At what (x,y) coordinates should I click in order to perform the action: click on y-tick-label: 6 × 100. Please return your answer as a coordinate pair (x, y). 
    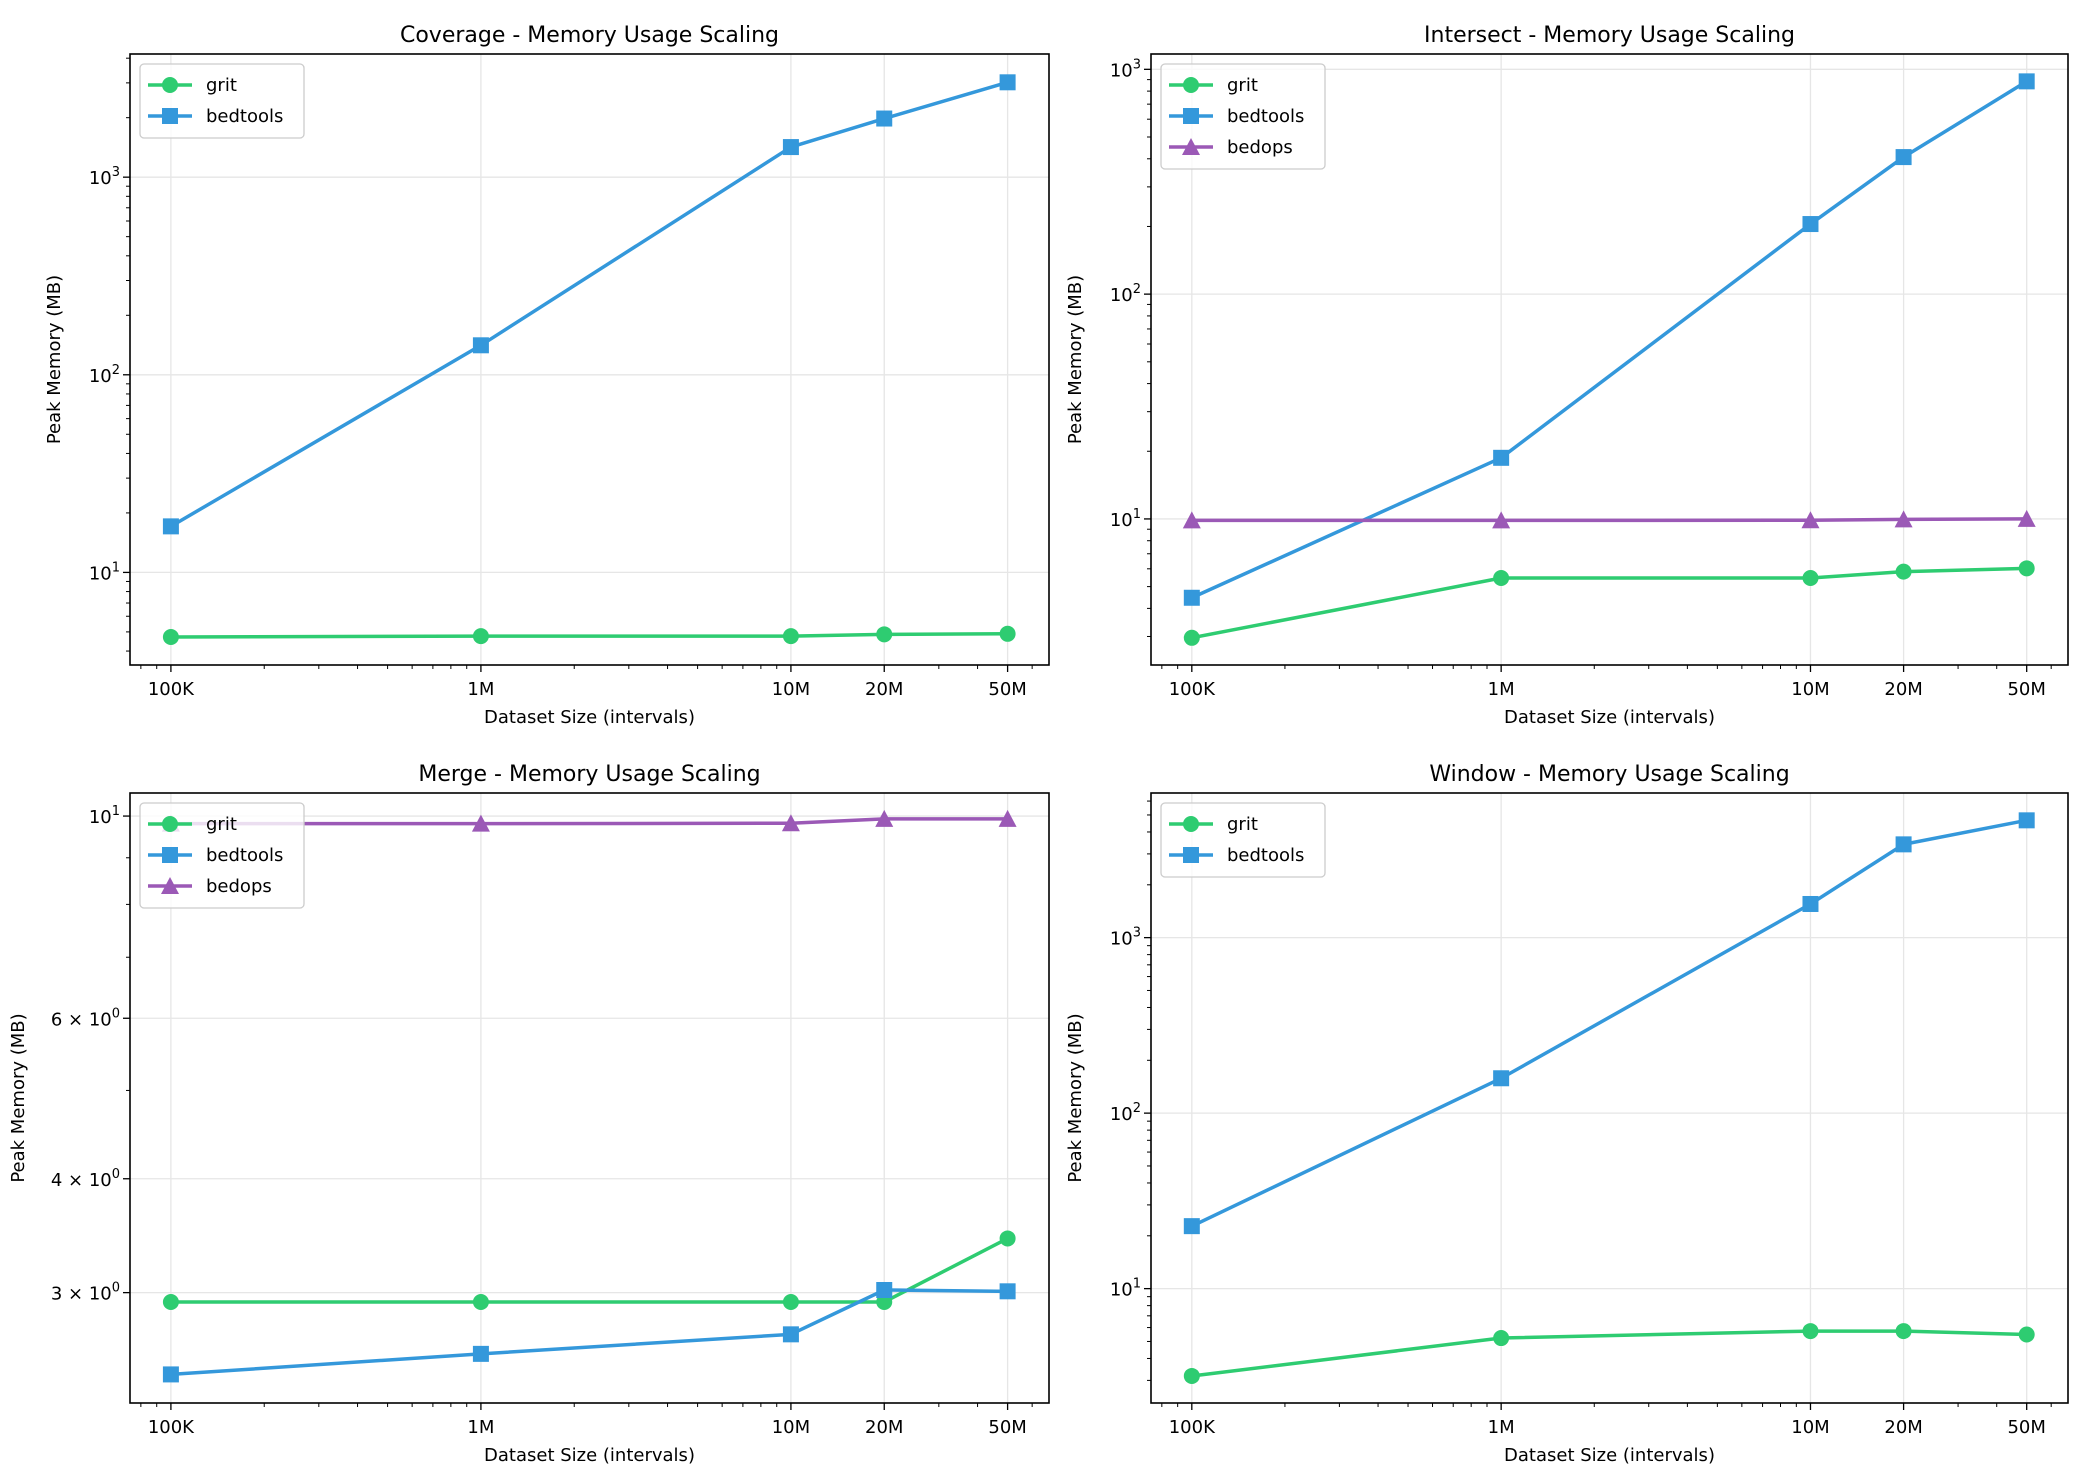
    Looking at the image, I should click on (85, 1018).